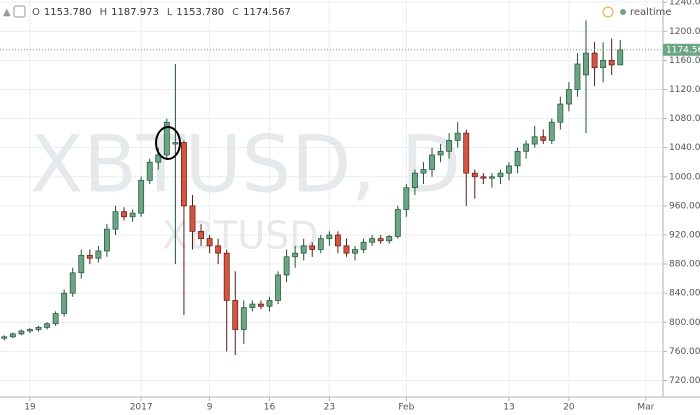 The height and width of the screenshot is (415, 700). I want to click on y-tick-label: 800.00, so click(684, 323).